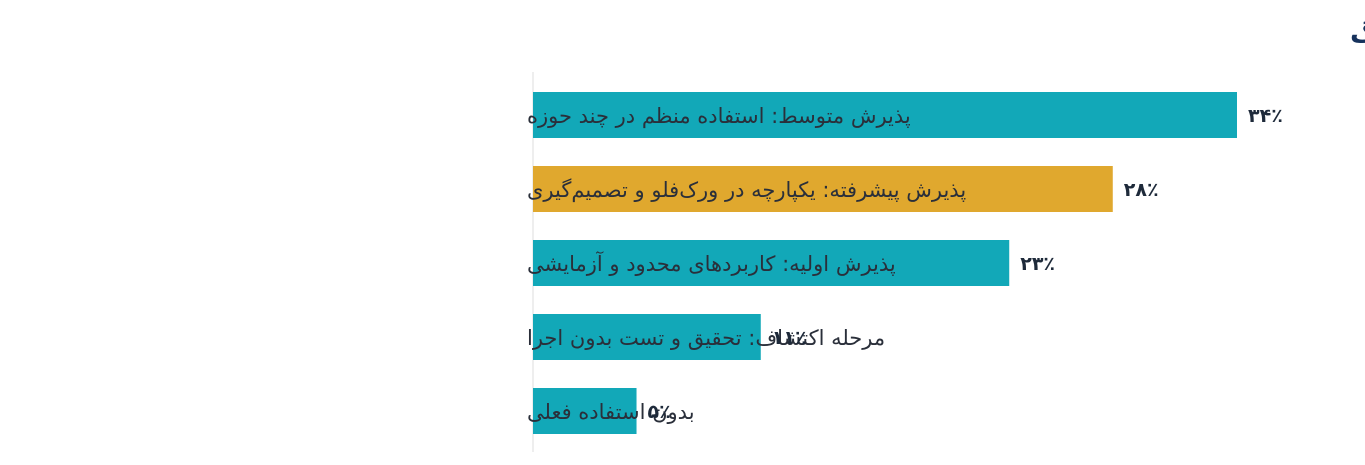  Describe the element at coordinates (1037, 264) in the screenshot. I see `value-label-2: ۲۳٪` at that location.